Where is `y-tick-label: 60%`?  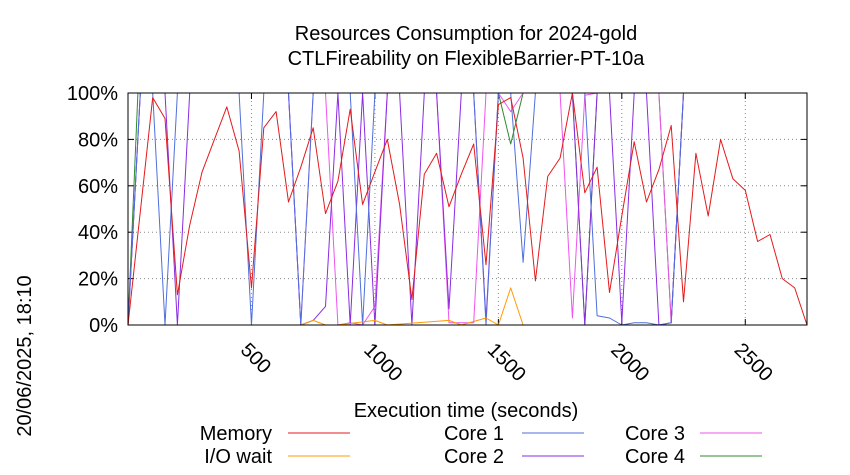 y-tick-label: 60% is located at coordinates (98, 187).